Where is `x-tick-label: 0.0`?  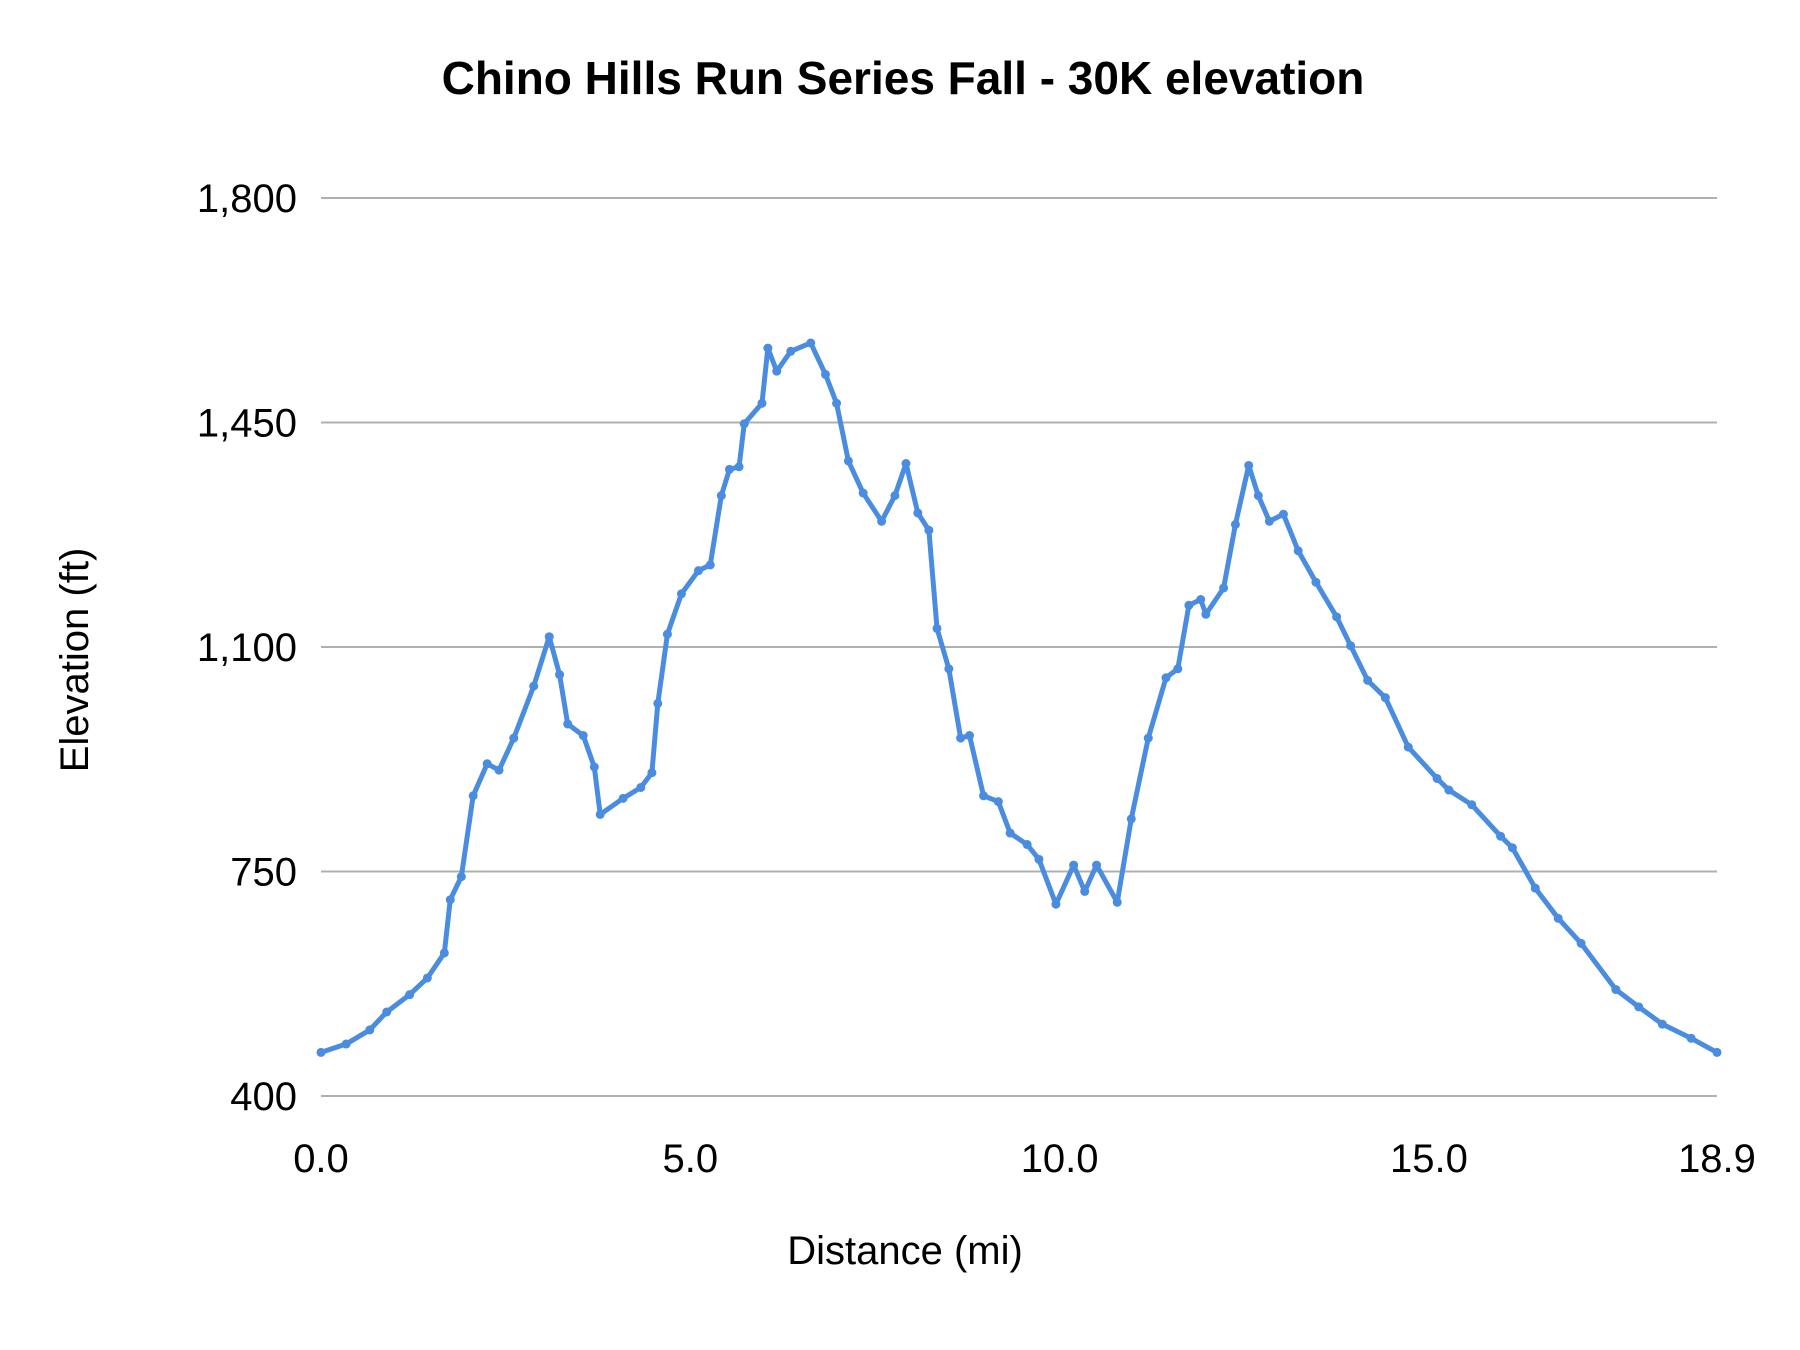
x-tick-label: 0.0 is located at coordinates (321, 1159).